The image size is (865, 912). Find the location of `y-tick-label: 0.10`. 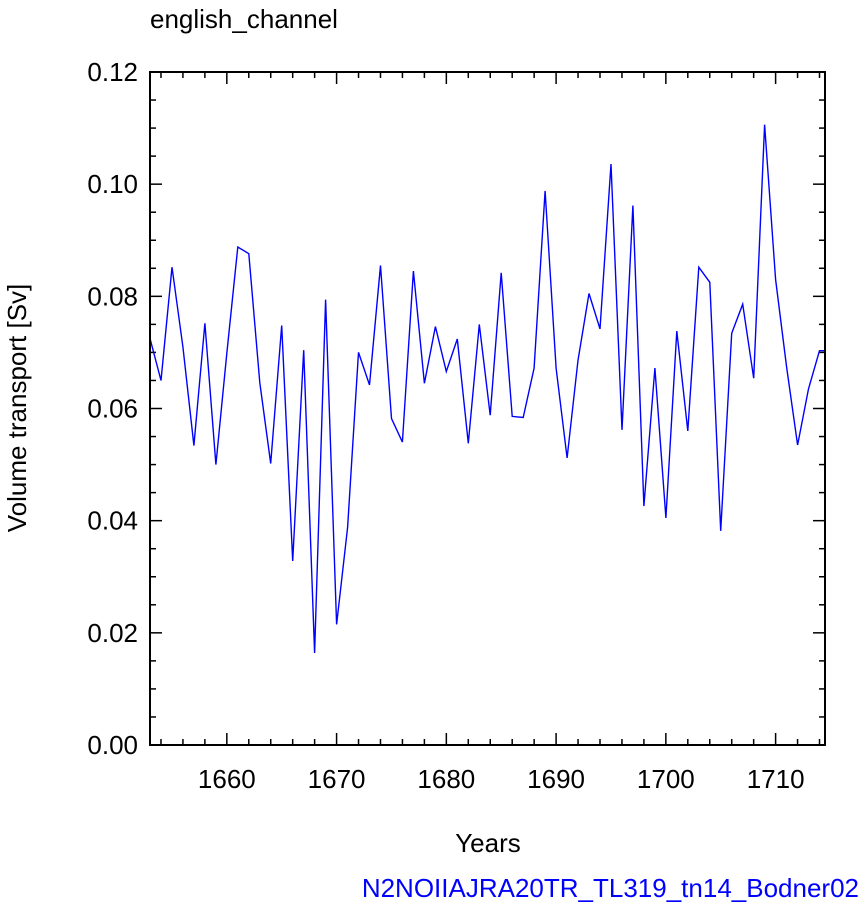

y-tick-label: 0.10 is located at coordinates (112, 184).